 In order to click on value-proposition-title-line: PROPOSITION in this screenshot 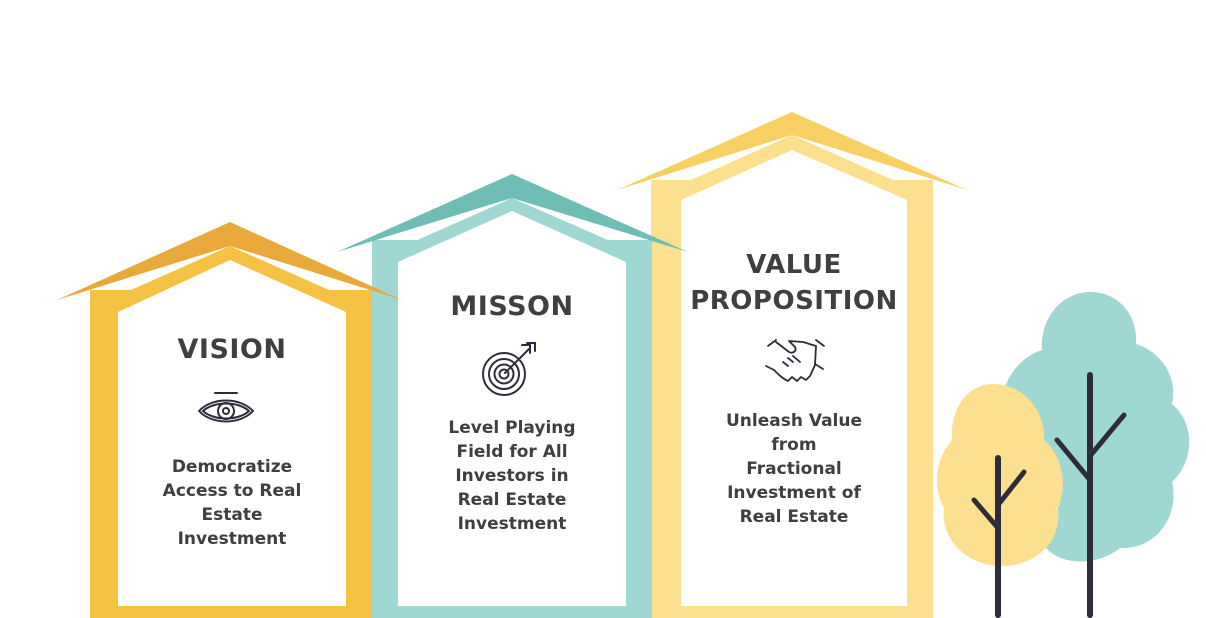, I will do `click(794, 301)`.